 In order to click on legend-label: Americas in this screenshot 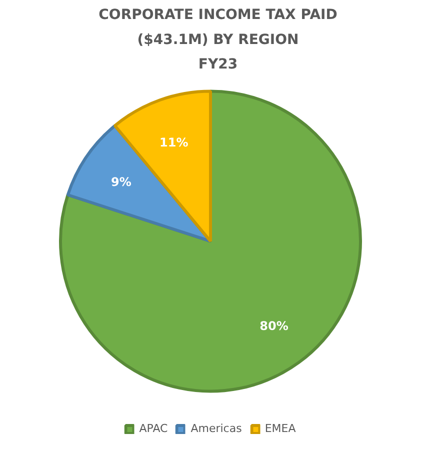, I will do `click(216, 428)`.